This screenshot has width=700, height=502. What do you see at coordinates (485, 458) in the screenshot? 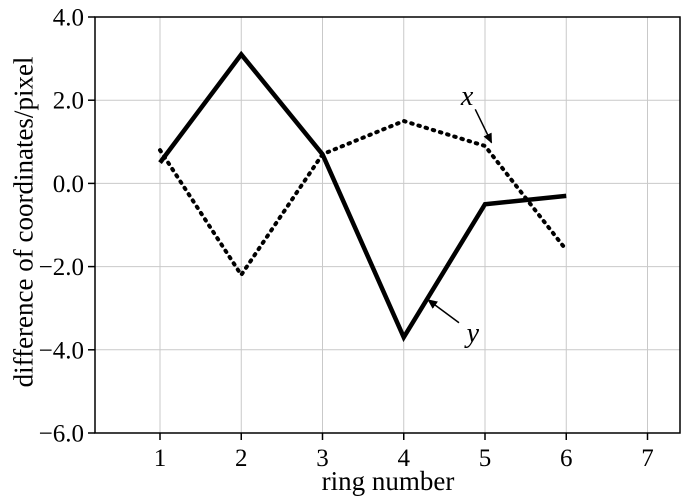
I see `x-tick-label: 5` at bounding box center [485, 458].